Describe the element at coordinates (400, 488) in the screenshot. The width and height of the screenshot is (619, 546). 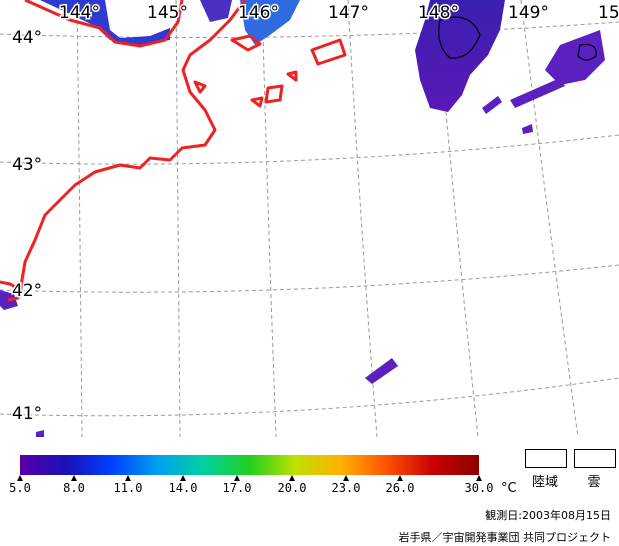
I see `colorbar-tick-label: 26.0` at that location.